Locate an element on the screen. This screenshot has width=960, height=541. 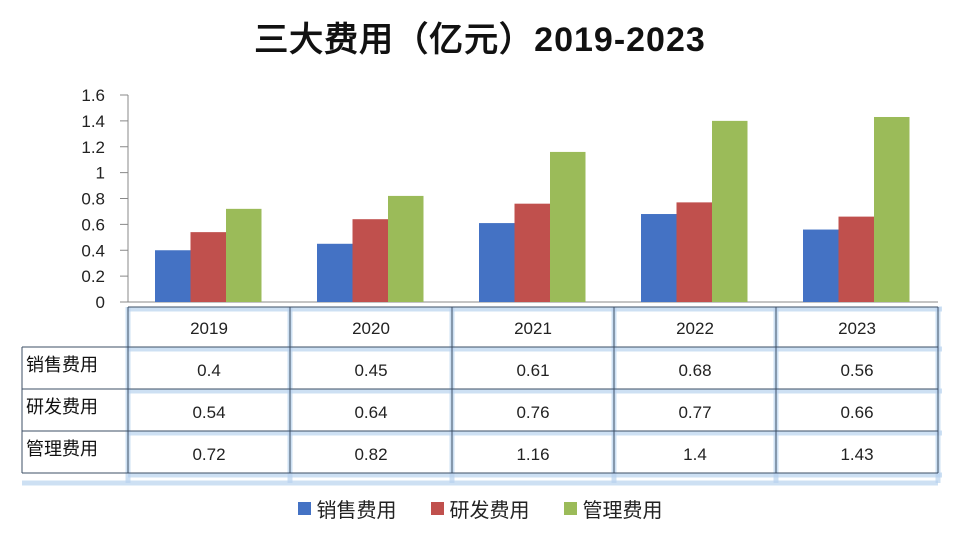
legend-label: 管理费用 is located at coordinates (622, 511).